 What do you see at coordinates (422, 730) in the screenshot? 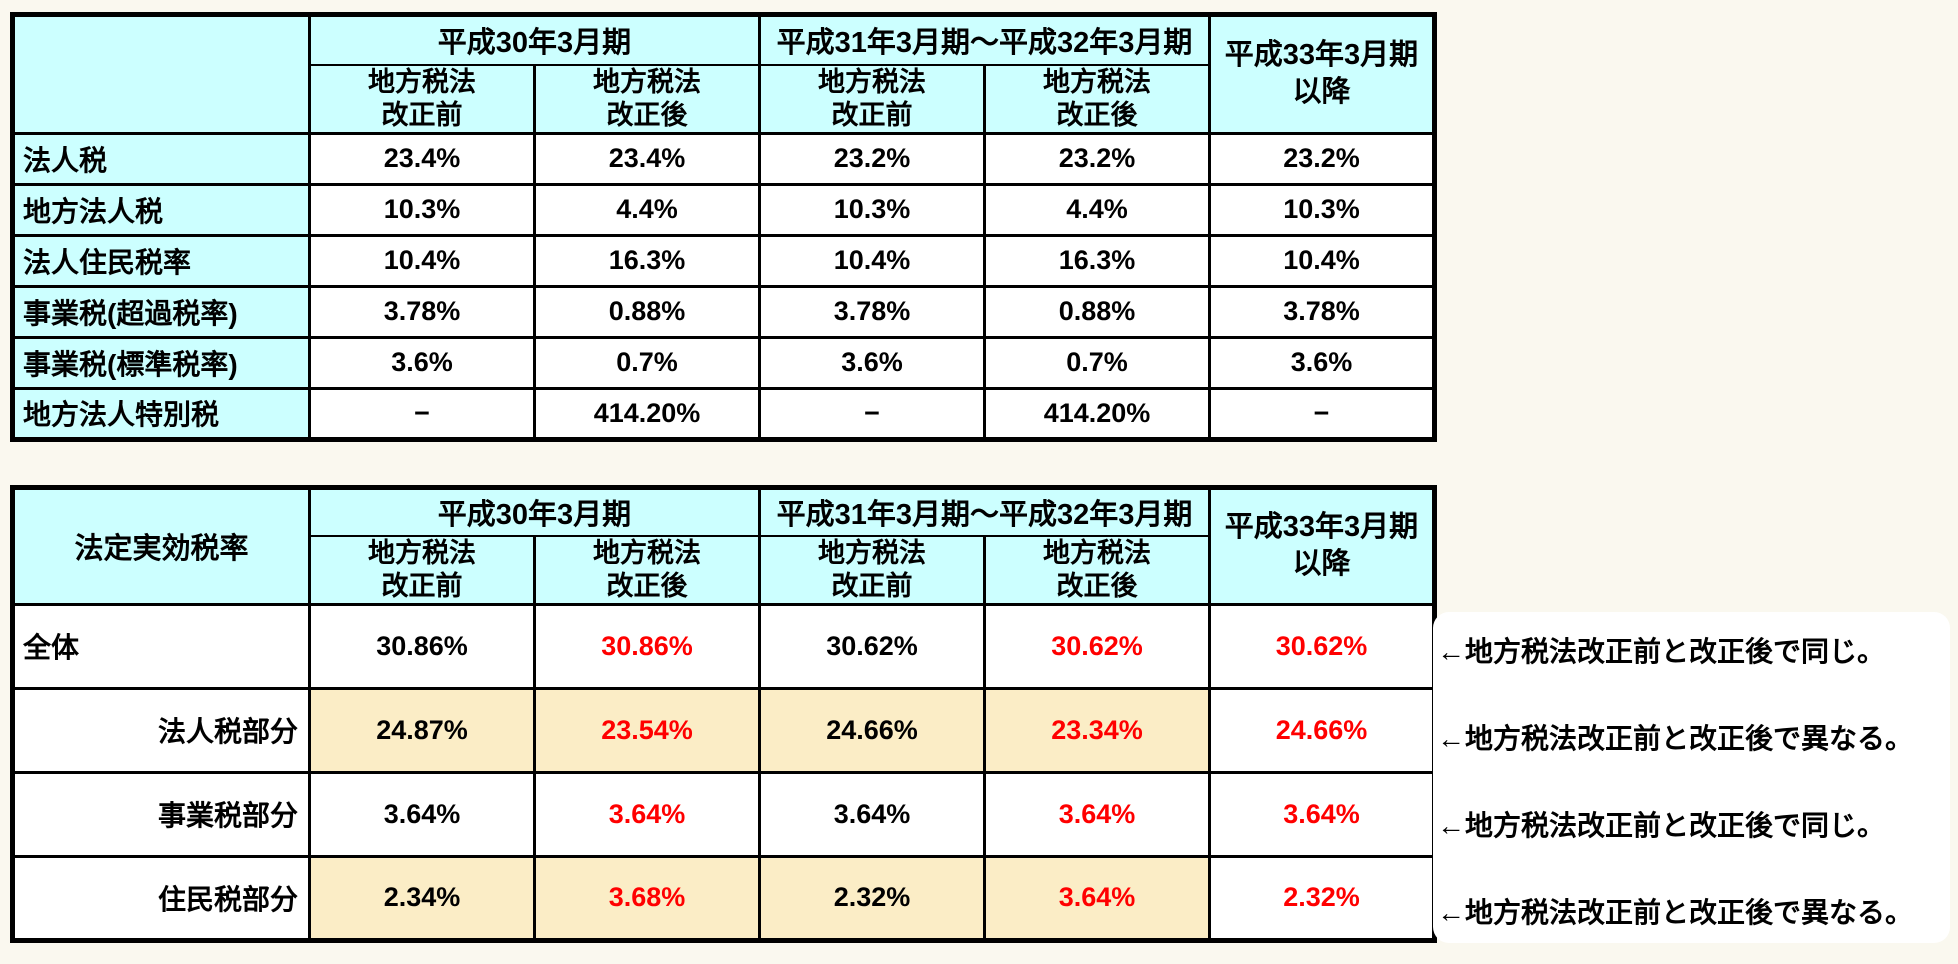
I see `rate-cell: 24.87%` at bounding box center [422, 730].